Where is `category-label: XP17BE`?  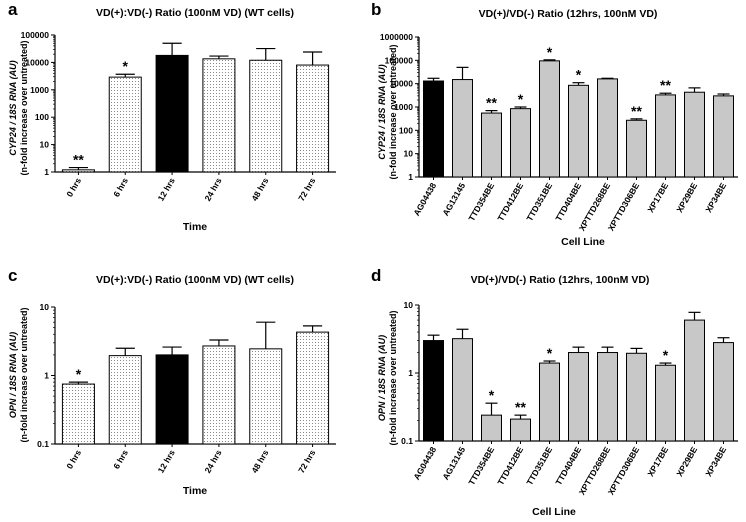 category-label: XP17BE is located at coordinates (657, 462).